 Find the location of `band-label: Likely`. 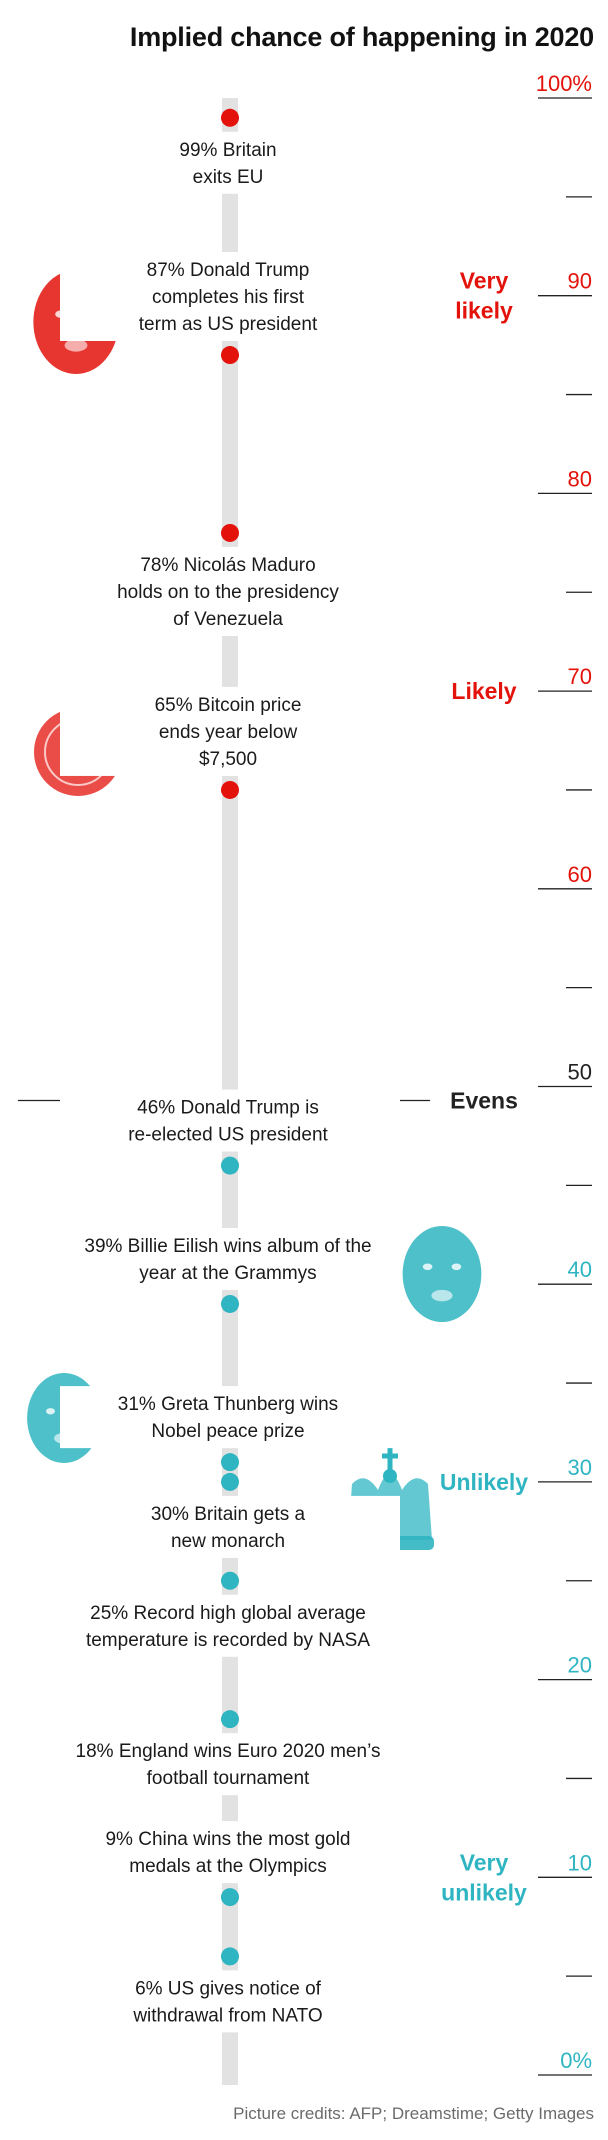

band-label: Likely is located at coordinates (483, 691).